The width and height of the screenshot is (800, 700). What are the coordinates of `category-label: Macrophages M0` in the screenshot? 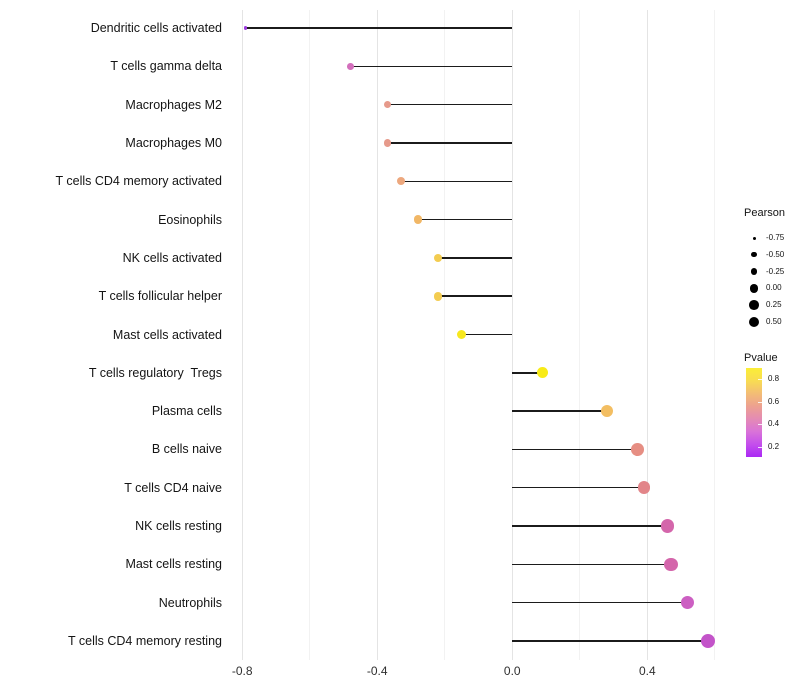 It's located at (173, 142).